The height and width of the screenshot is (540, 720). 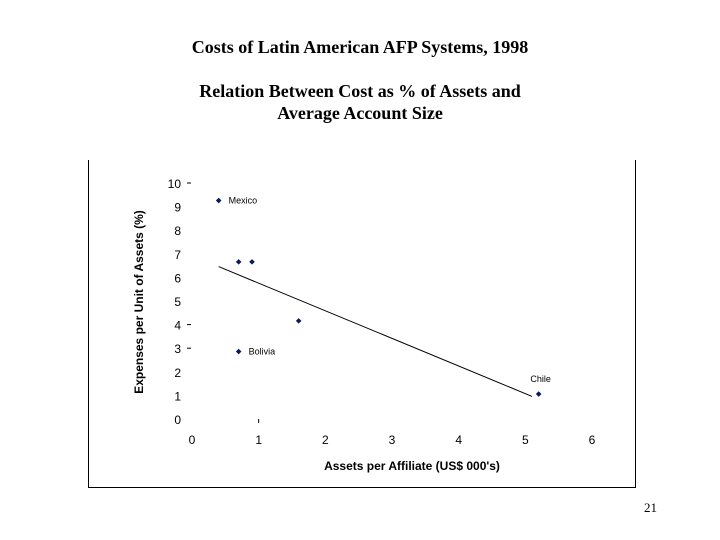 I want to click on y-tick-label: 6, so click(x=177, y=278).